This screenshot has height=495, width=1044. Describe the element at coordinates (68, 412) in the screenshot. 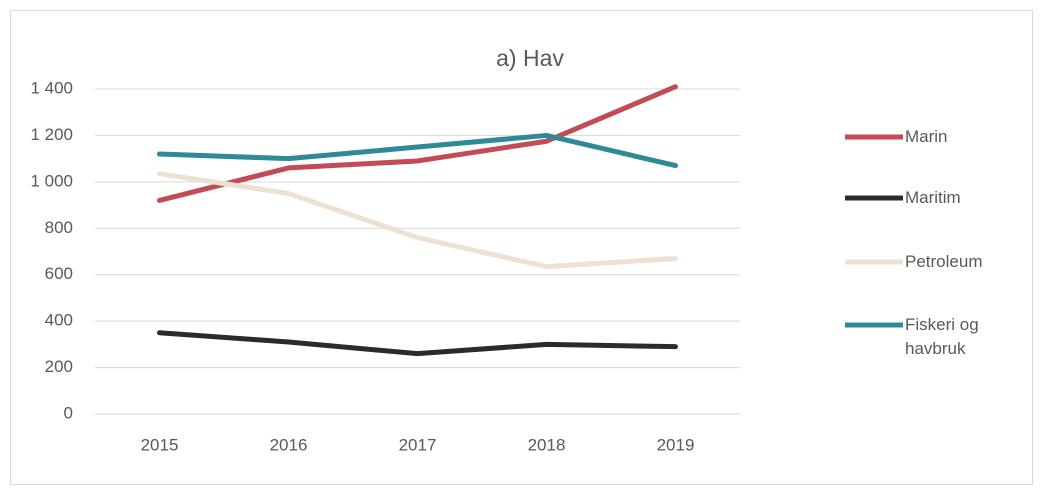

I see `y-tick-label: 0` at that location.